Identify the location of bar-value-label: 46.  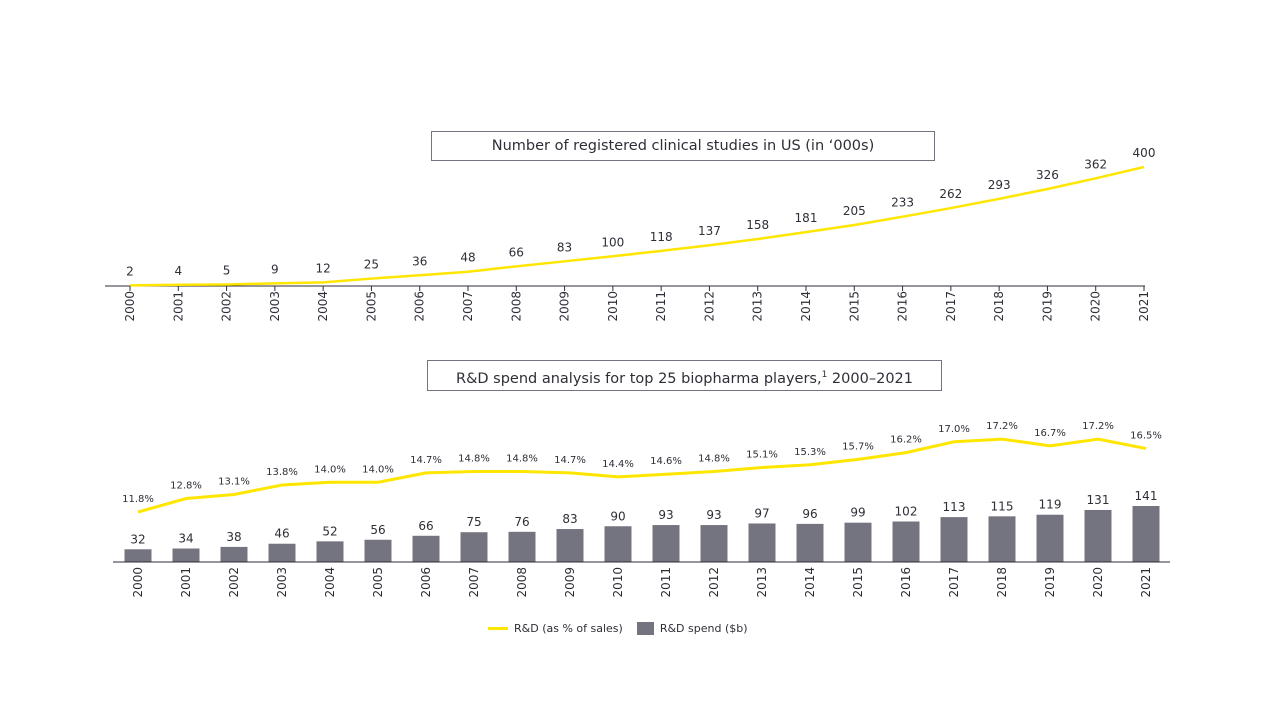
(281, 534).